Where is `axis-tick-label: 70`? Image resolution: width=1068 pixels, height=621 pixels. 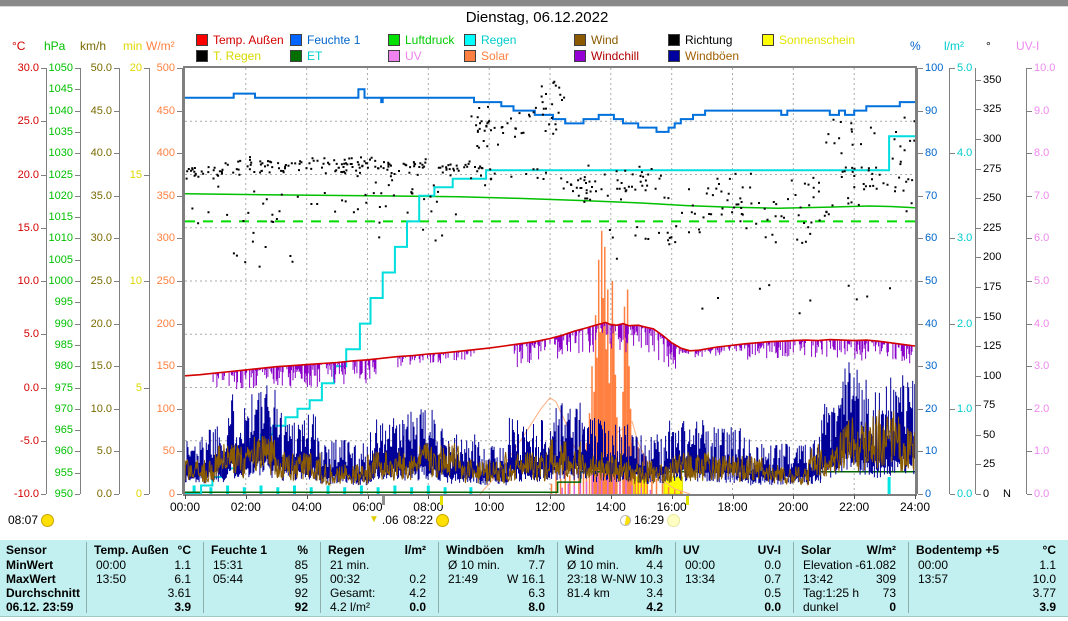
axis-tick-label: 70 is located at coordinates (931, 195).